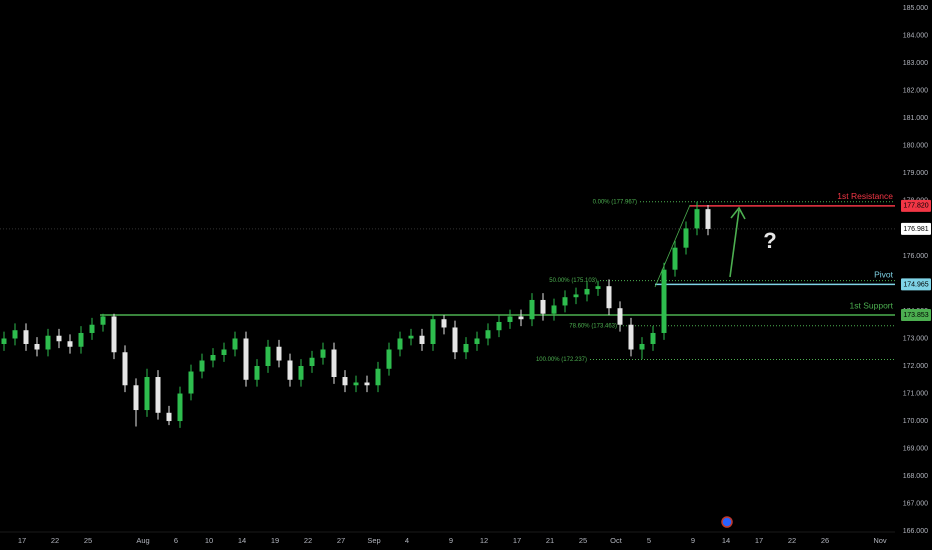  What do you see at coordinates (341, 540) in the screenshot?
I see `x-tick-label: 27` at bounding box center [341, 540].